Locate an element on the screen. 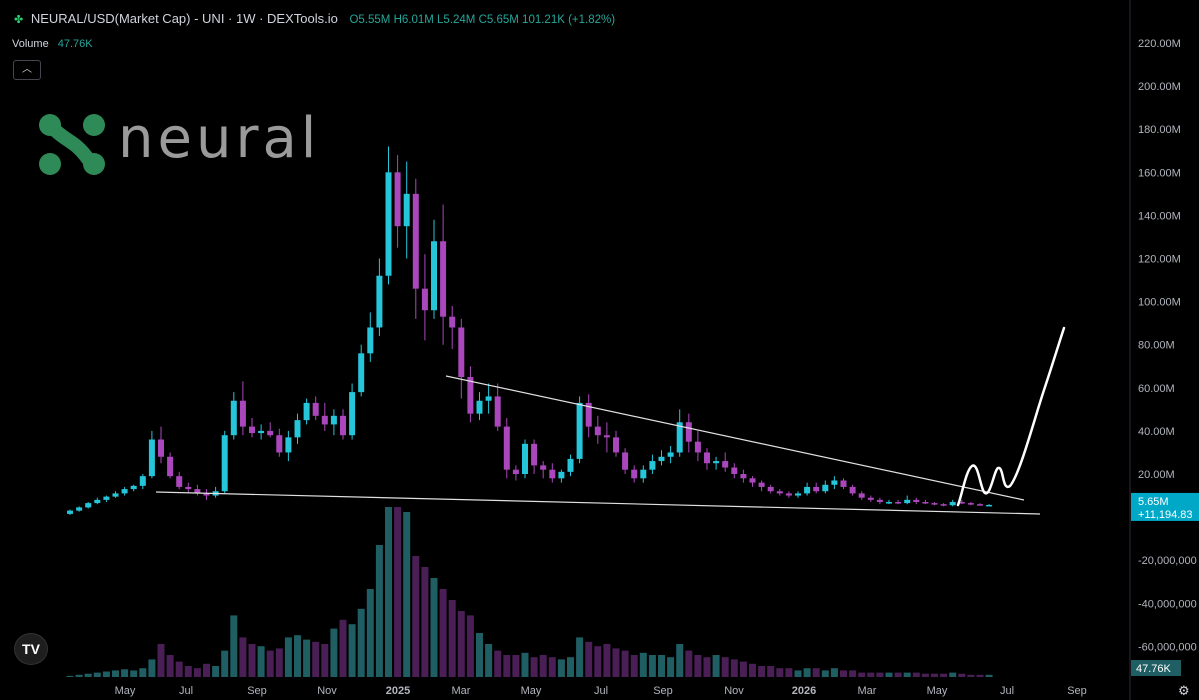 The height and width of the screenshot is (700, 1199). x-tick-label: Nov is located at coordinates (734, 691).